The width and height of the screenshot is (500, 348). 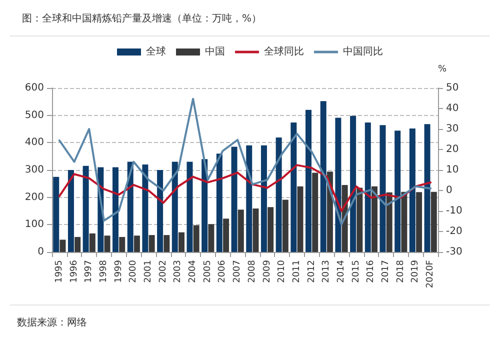 I want to click on y2-axis-title: %, so click(x=442, y=69).